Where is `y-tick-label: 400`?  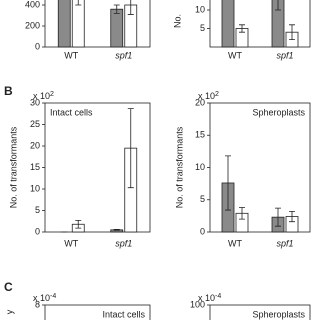 y-tick-label: 400 is located at coordinates (32, 4).